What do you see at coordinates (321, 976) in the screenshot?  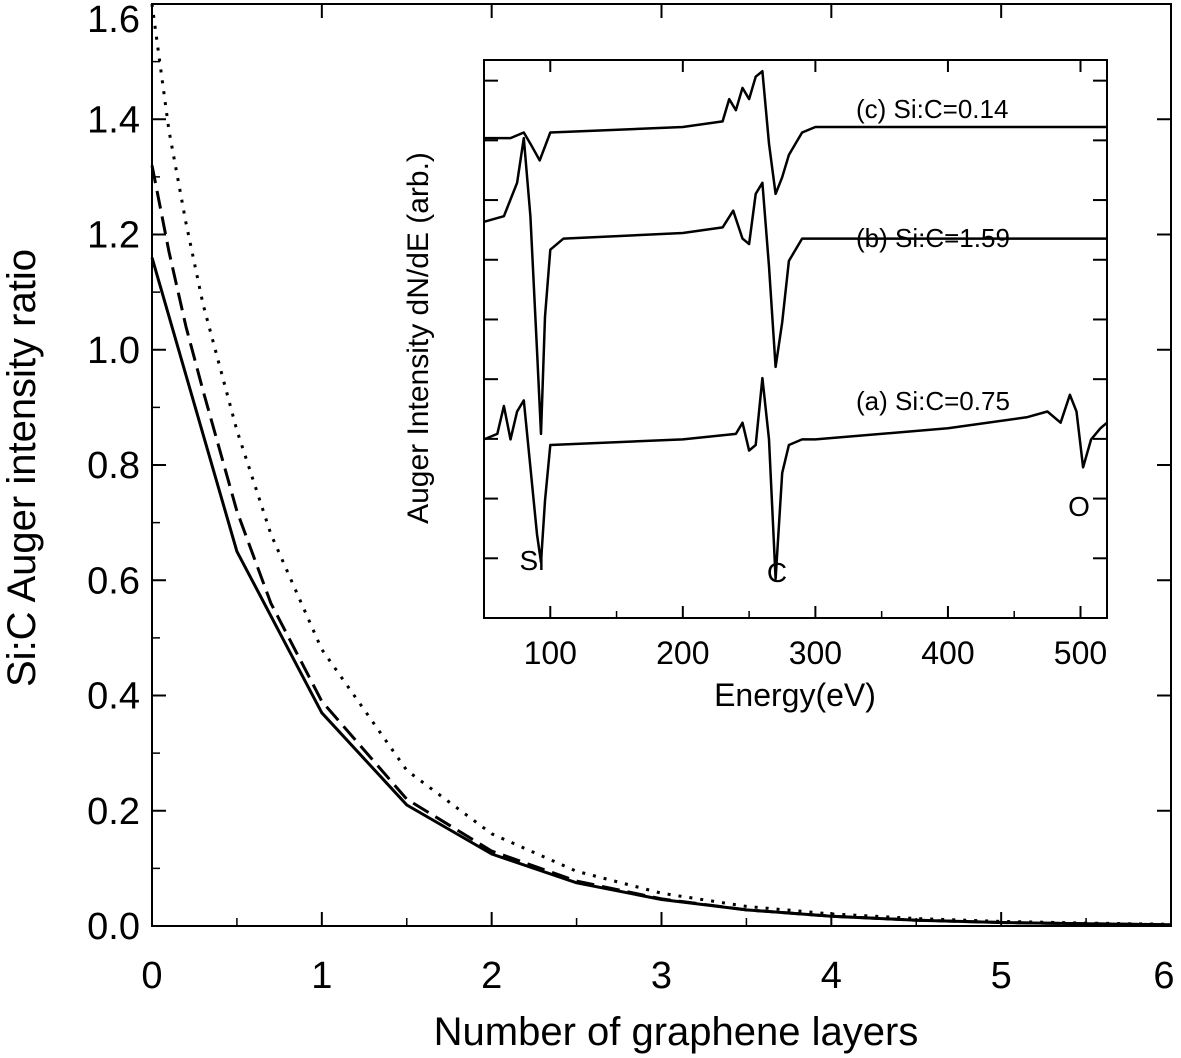 I see `main-x-tick-label: 1` at bounding box center [321, 976].